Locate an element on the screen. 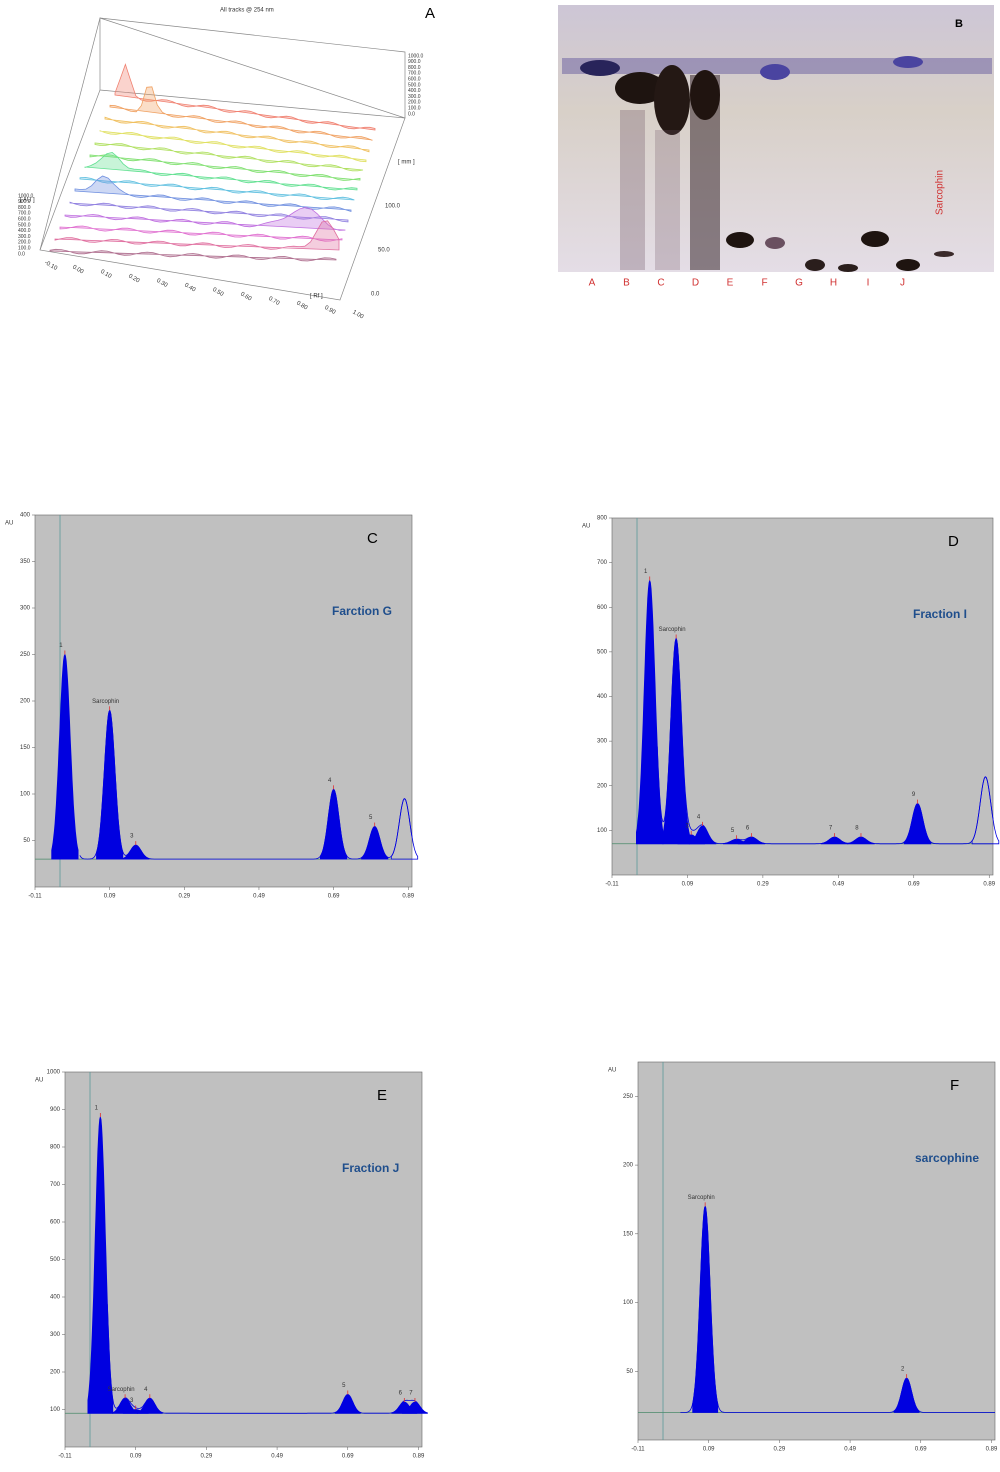 This screenshot has height=1472, width=1000. lane-label: G is located at coordinates (799, 283).